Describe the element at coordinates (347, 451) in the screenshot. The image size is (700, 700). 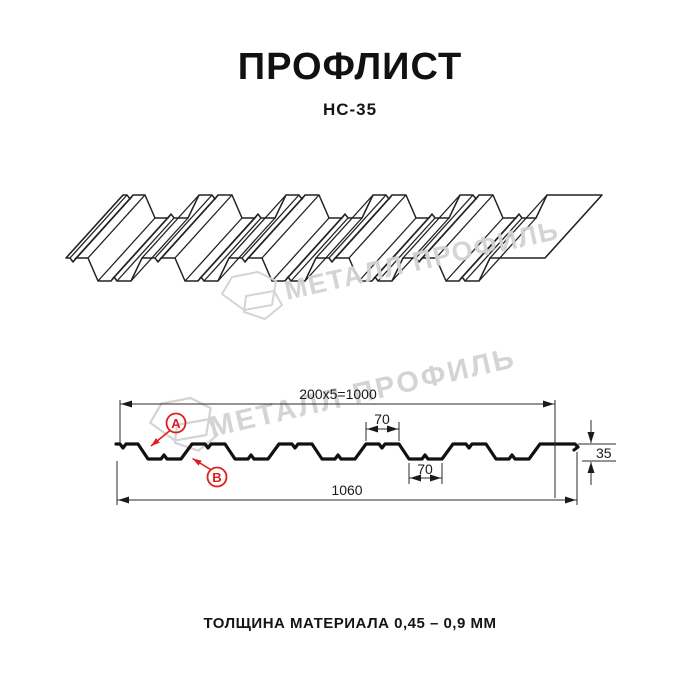
I see `cross-section-profile` at that location.